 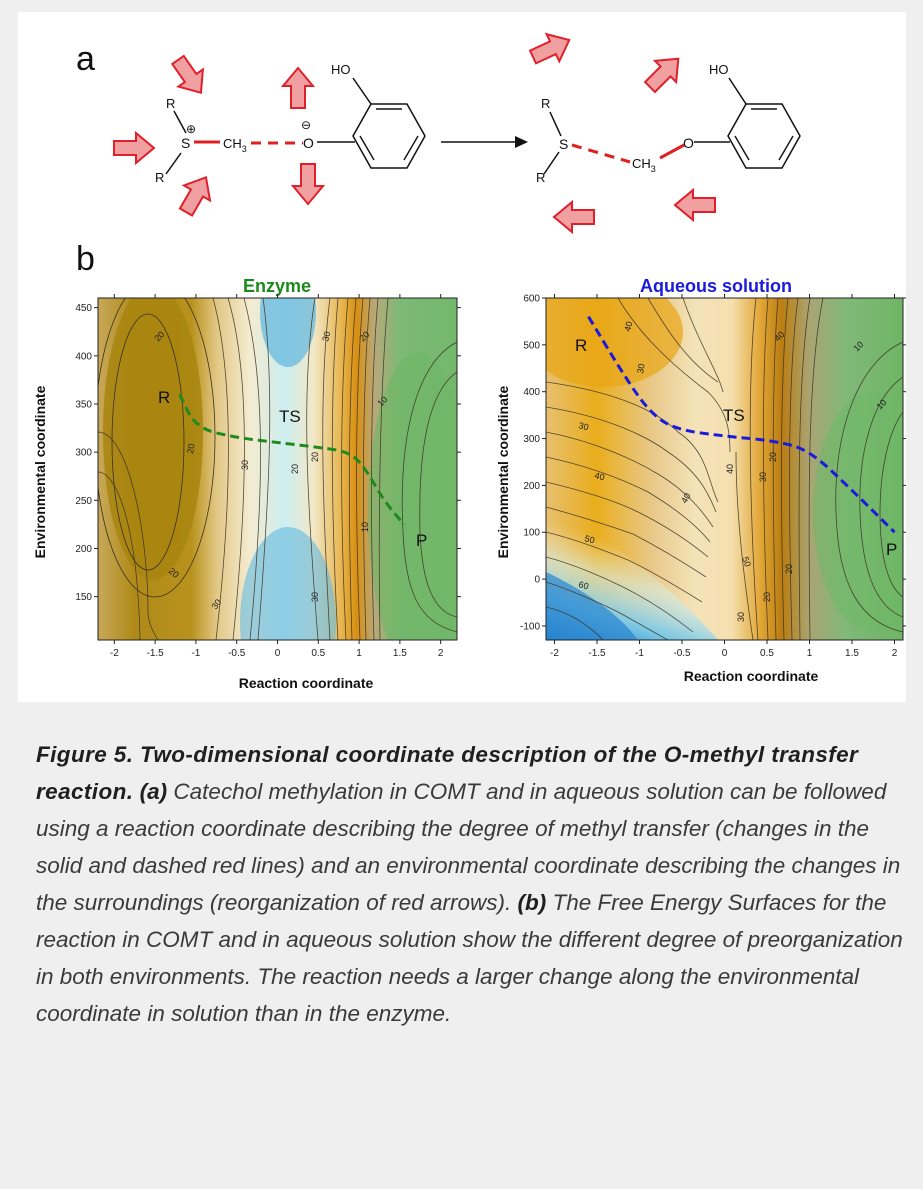 I want to click on y-tick-label: -100, so click(x=530, y=626).